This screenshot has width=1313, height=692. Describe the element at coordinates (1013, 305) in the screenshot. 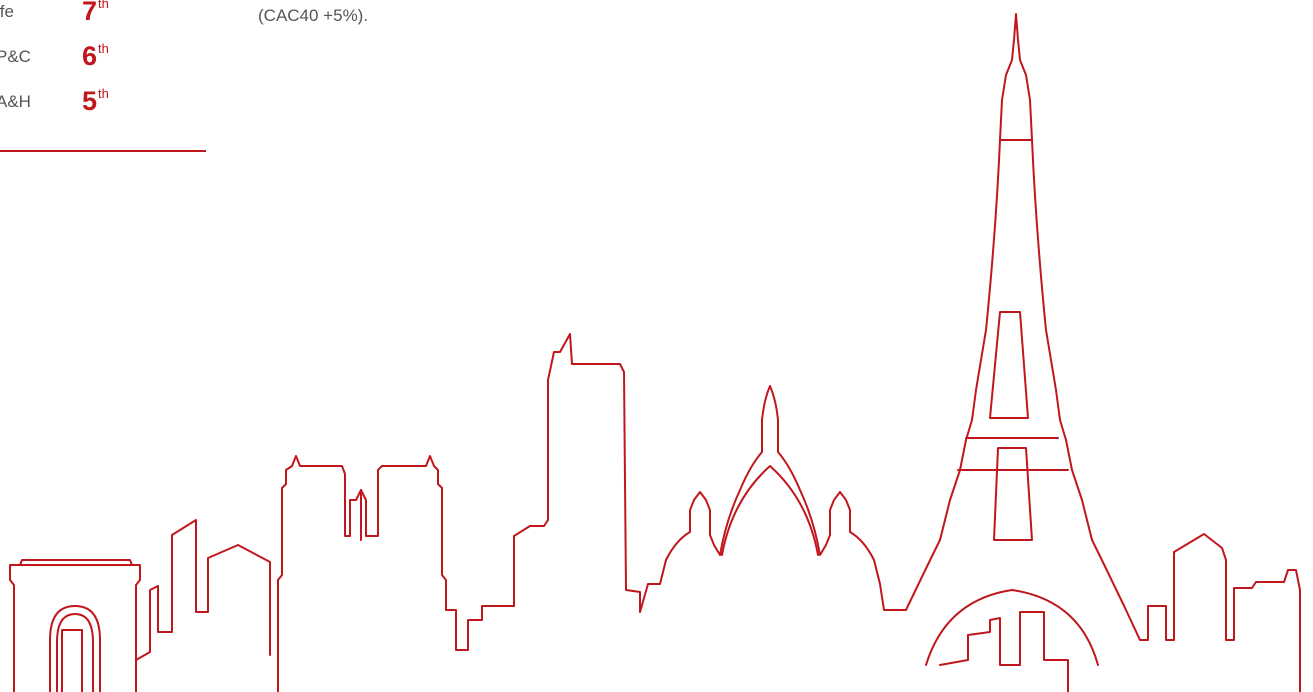

I see `eiffel-platform-outline` at that location.